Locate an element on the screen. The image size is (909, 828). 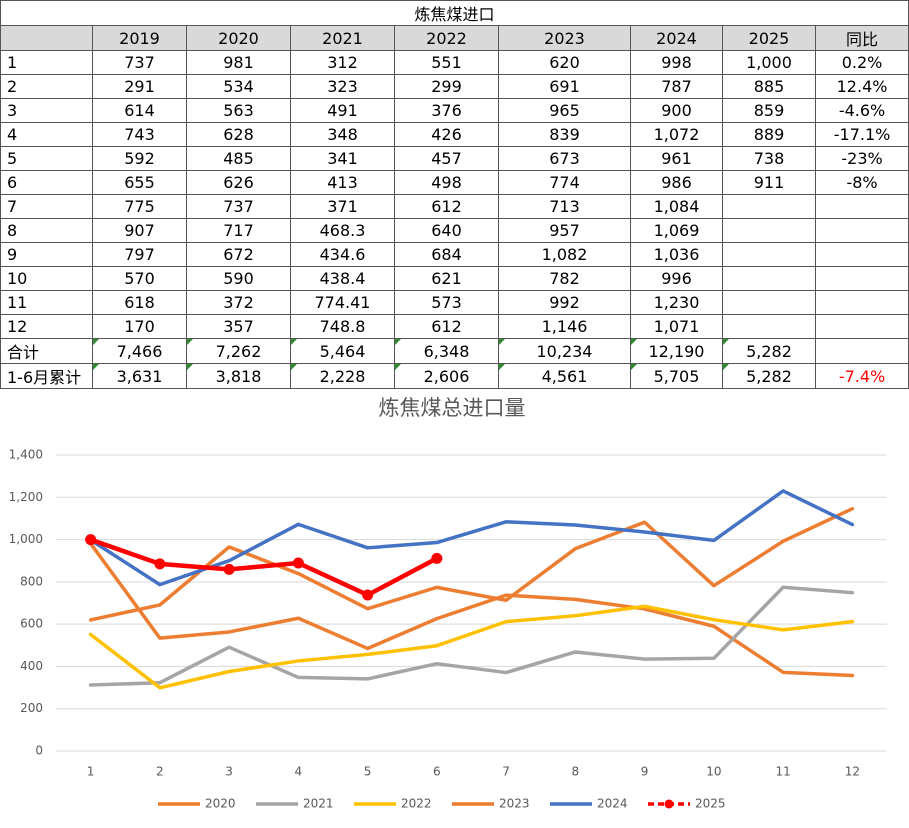
table-cell: 12.4% is located at coordinates (861, 86).